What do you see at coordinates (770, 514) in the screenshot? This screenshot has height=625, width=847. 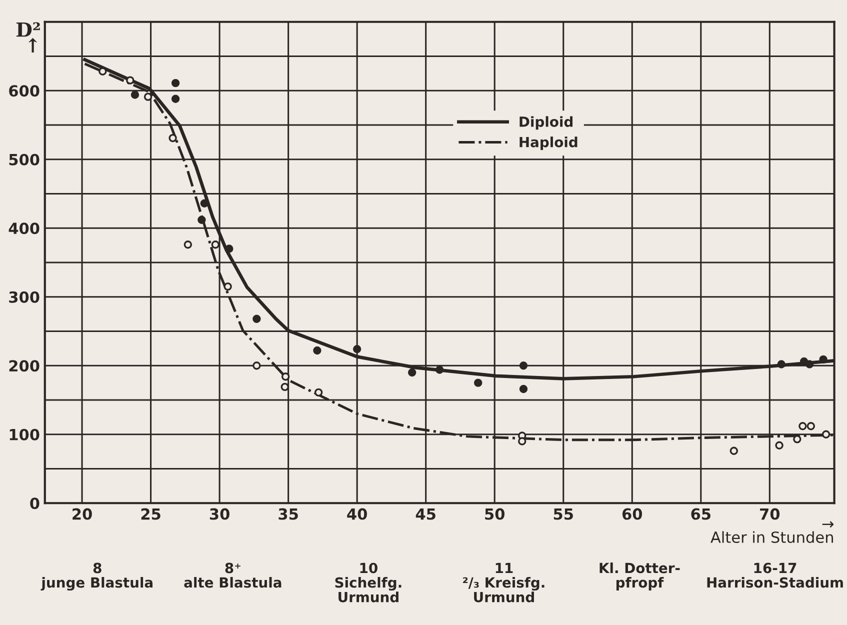 I see `x-tick-label: 70` at bounding box center [770, 514].